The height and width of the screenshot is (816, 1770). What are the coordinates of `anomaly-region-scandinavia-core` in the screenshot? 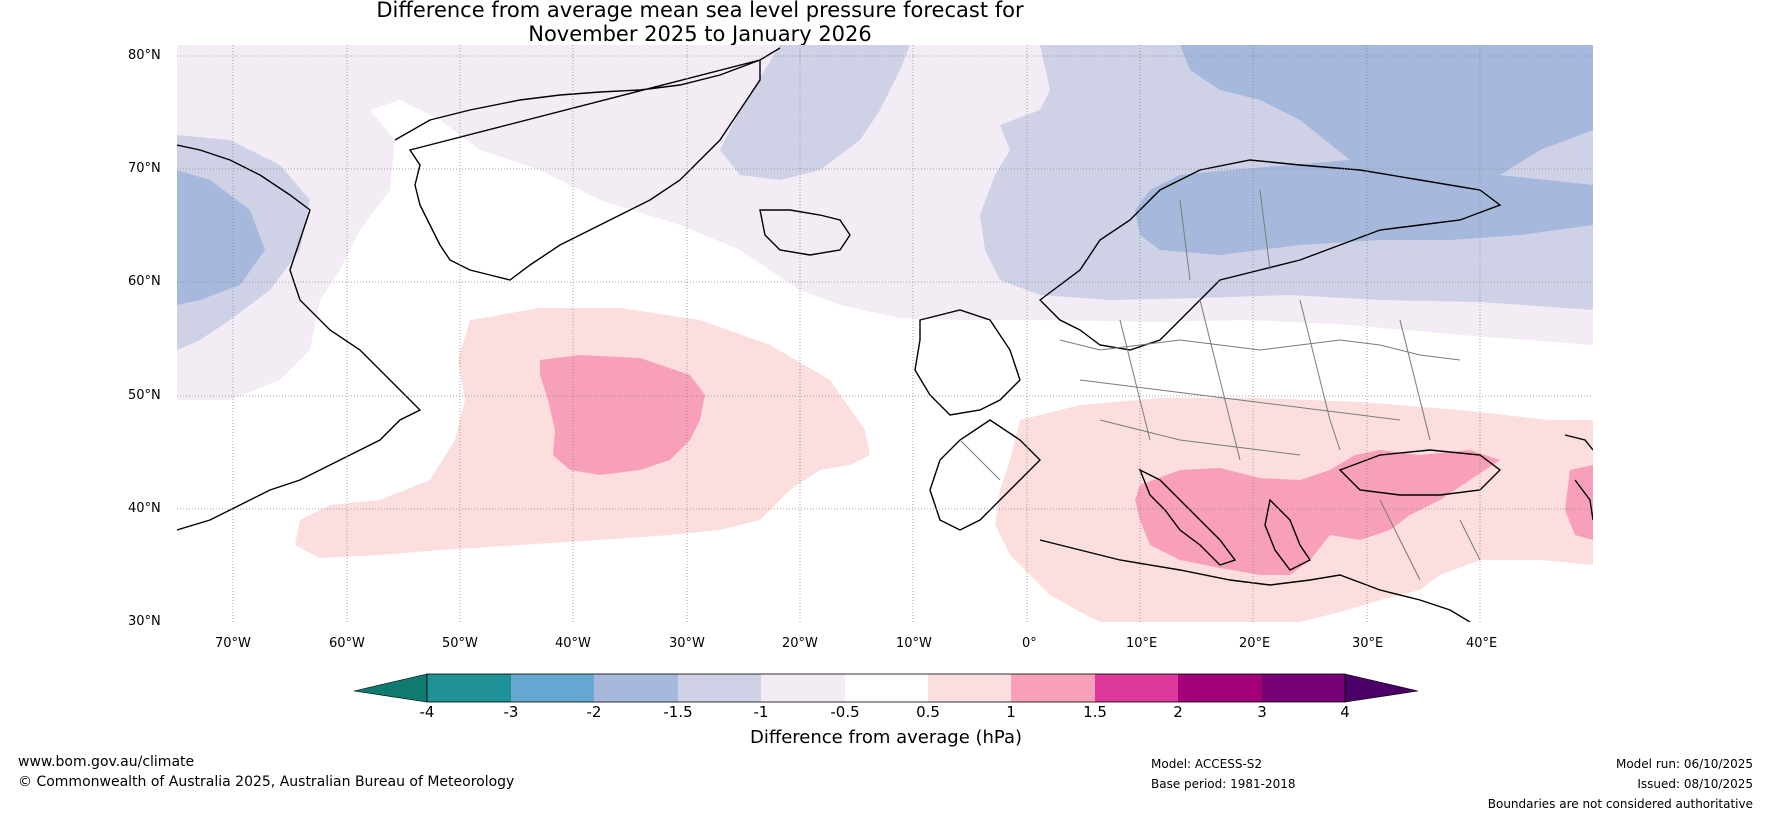 It's located at (1364, 150).